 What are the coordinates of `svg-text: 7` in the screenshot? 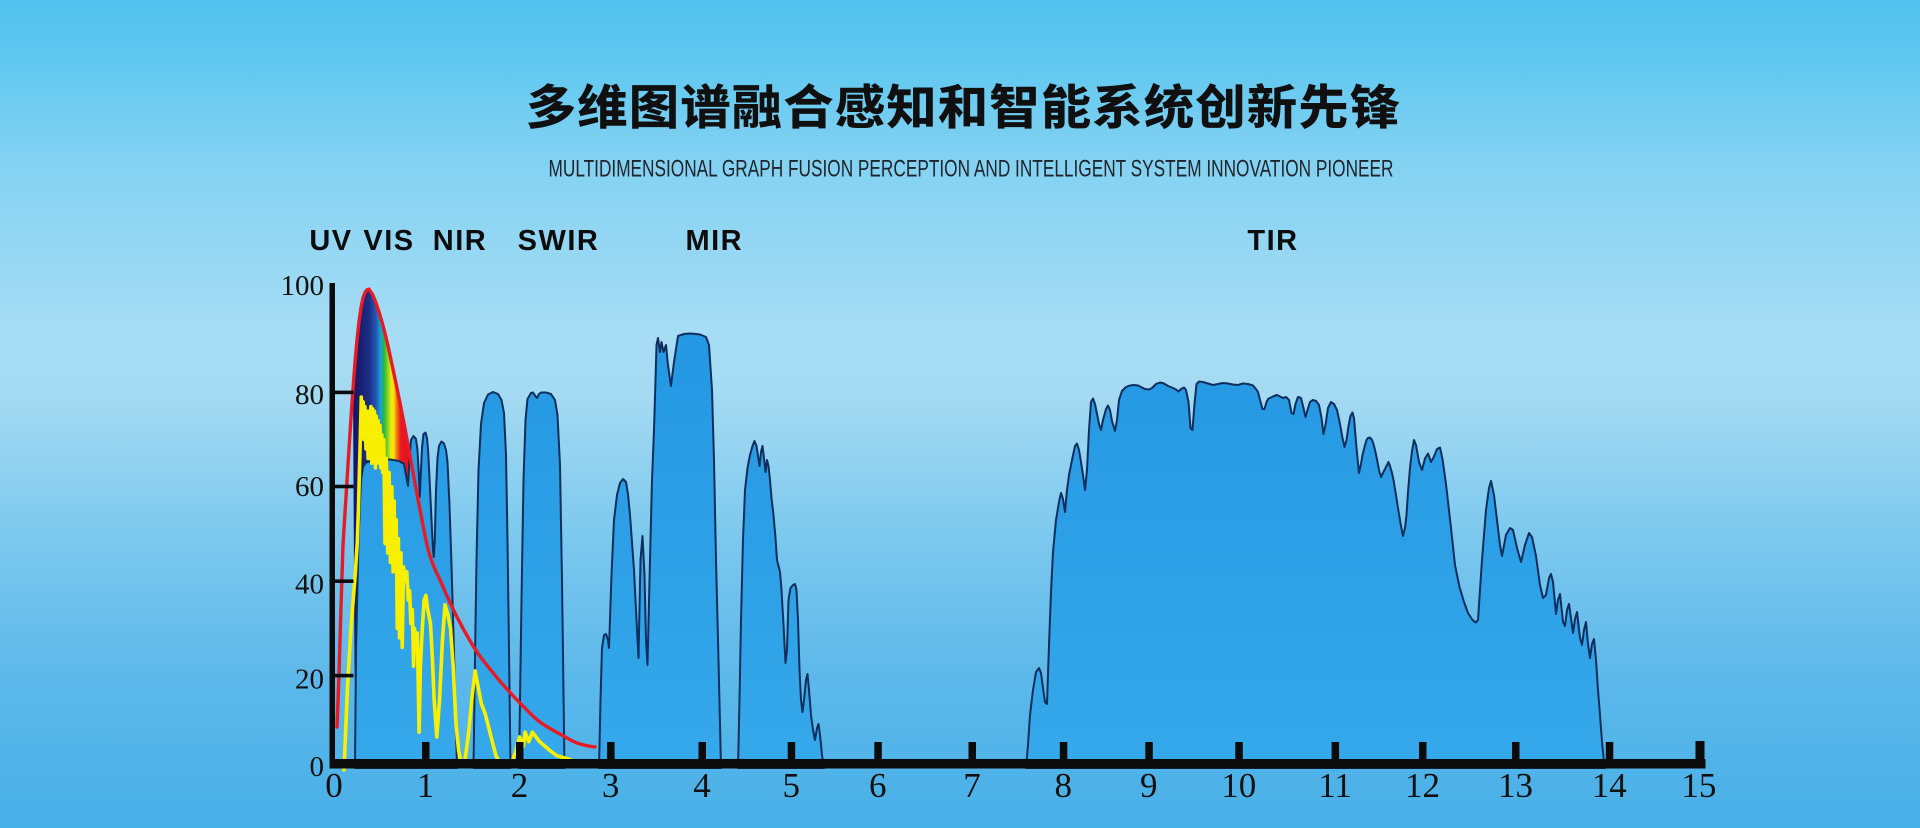 It's located at (972, 785).